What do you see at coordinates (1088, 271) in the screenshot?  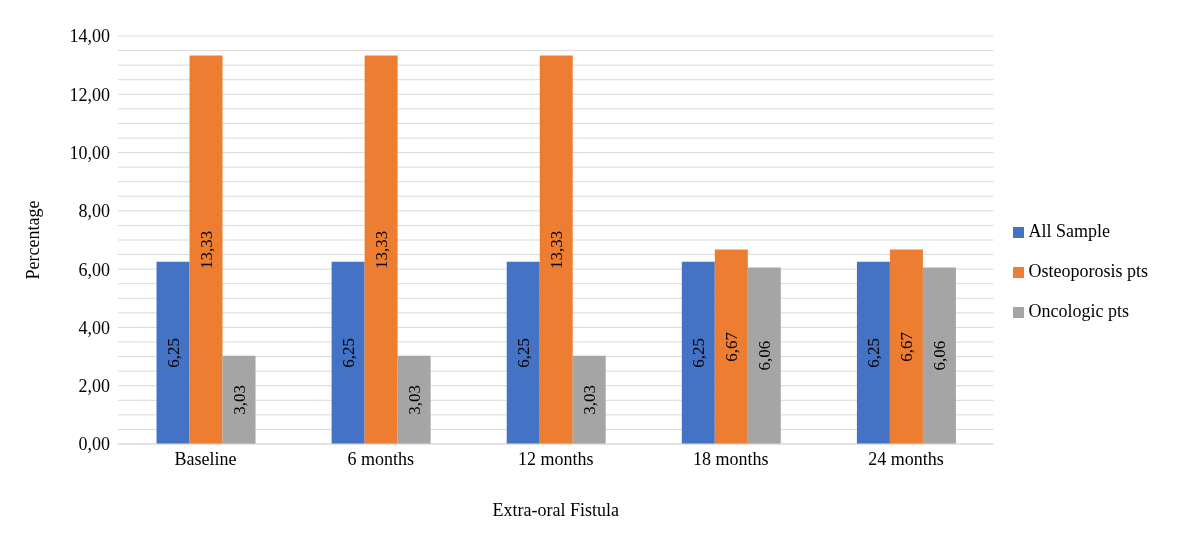 I see `legend-label: Osteoporosis pts` at bounding box center [1088, 271].